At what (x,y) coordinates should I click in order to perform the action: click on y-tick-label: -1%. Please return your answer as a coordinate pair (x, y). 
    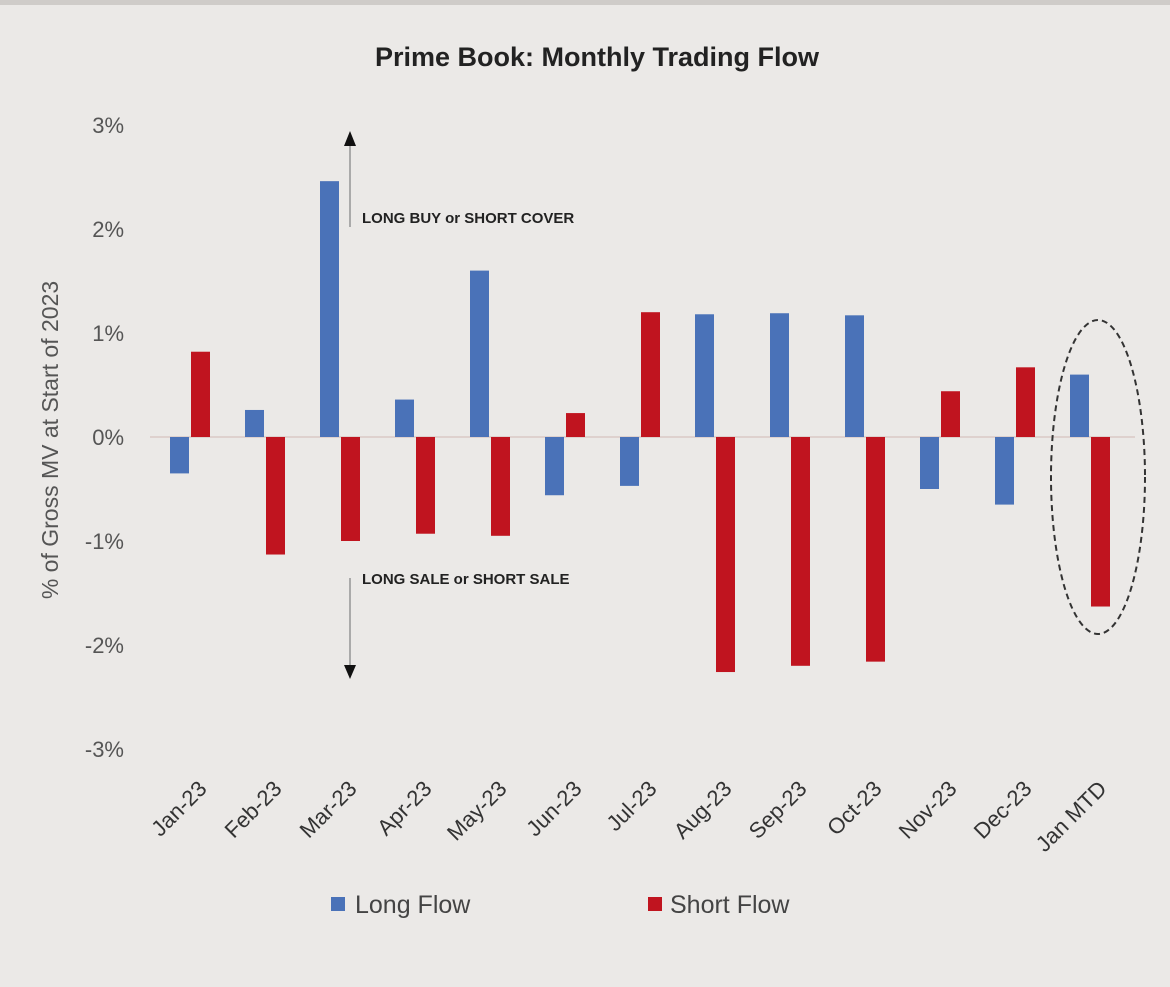
    Looking at the image, I should click on (104, 541).